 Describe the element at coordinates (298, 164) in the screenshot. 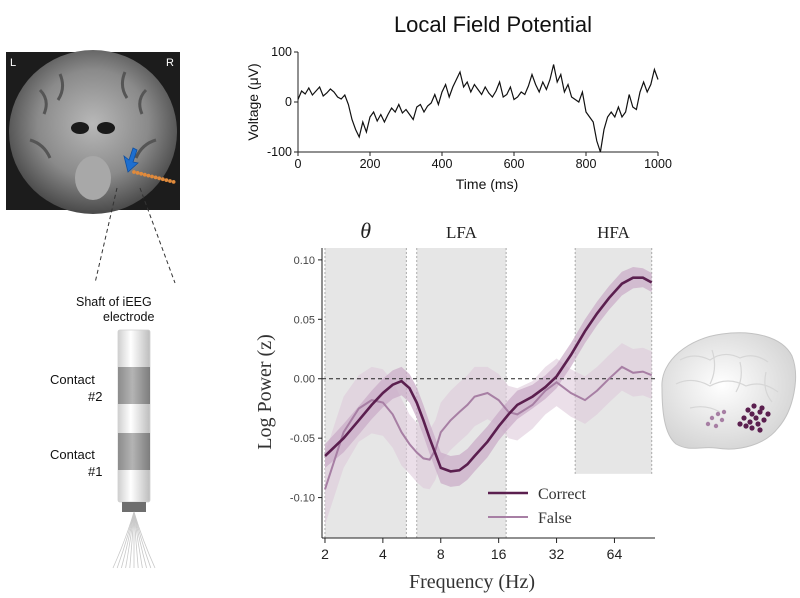

I see `lfp-x-tick-label: 0` at that location.